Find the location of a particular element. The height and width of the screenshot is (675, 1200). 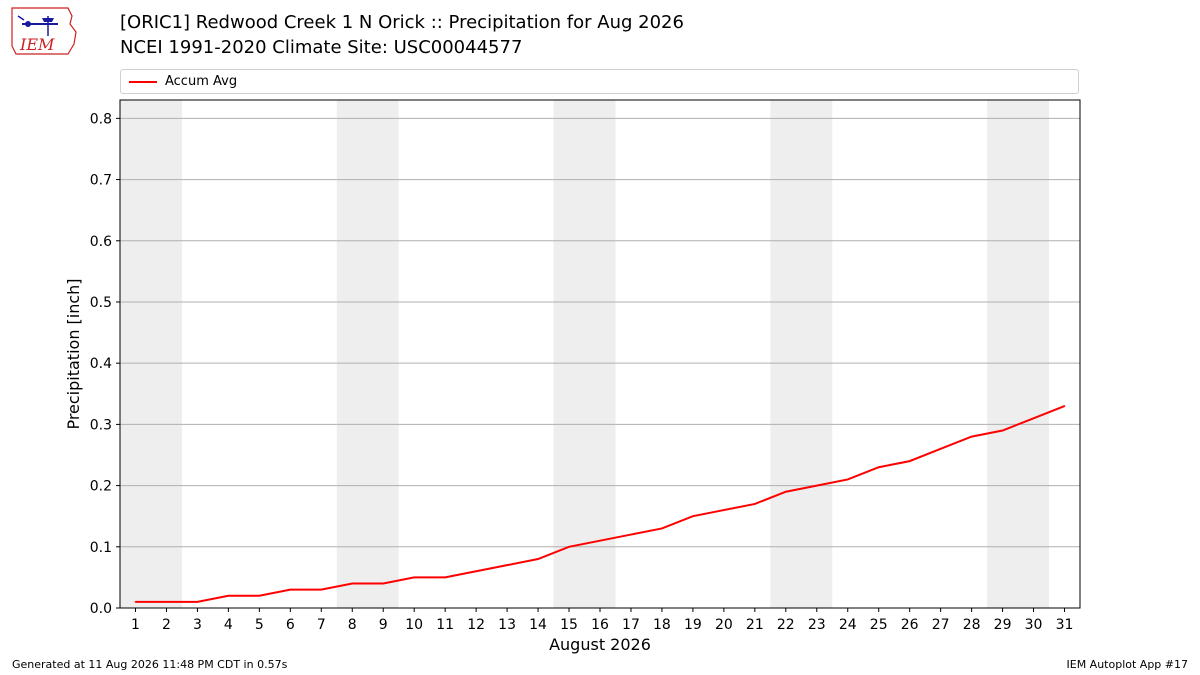

legend: Accum Avg is located at coordinates (599, 81).